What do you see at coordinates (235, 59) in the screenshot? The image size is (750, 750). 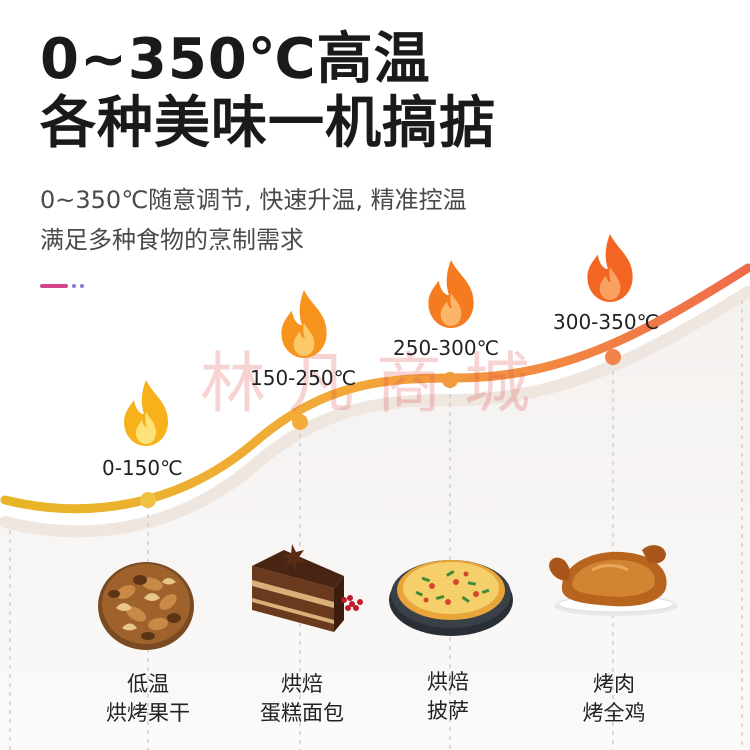 I see `headline-line-1: 0~350℃高温` at bounding box center [235, 59].